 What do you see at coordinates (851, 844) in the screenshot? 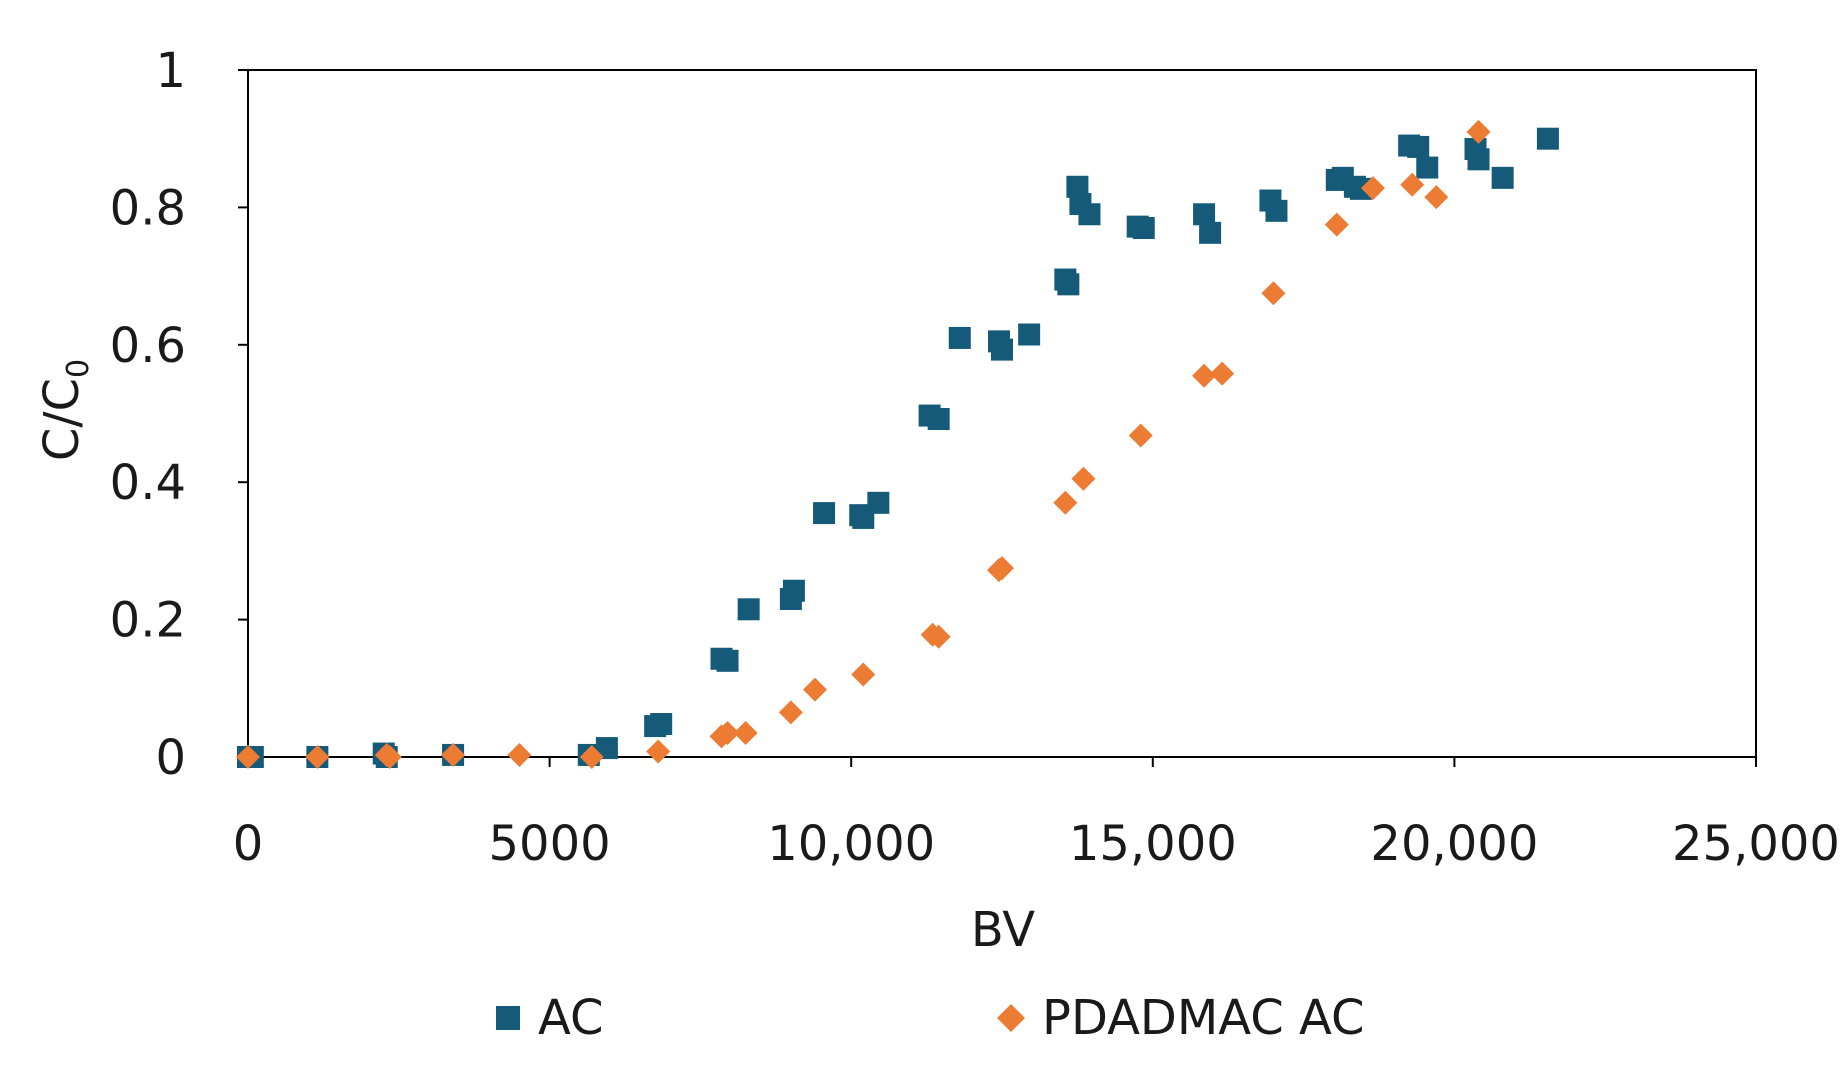
I see `x-tick-label: 10,000` at bounding box center [851, 844].